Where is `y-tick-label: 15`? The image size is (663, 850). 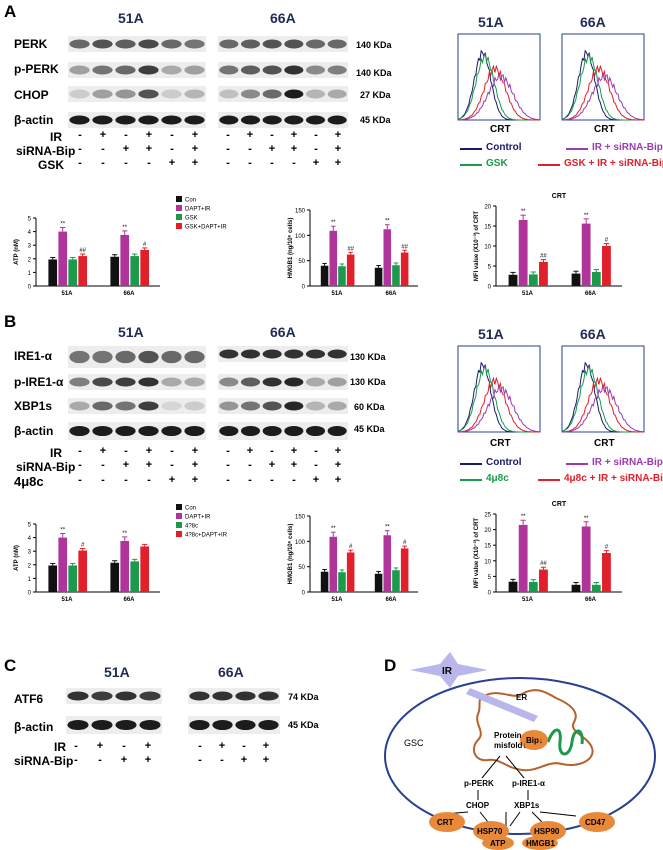
y-tick-label: 15 is located at coordinates (487, 228).